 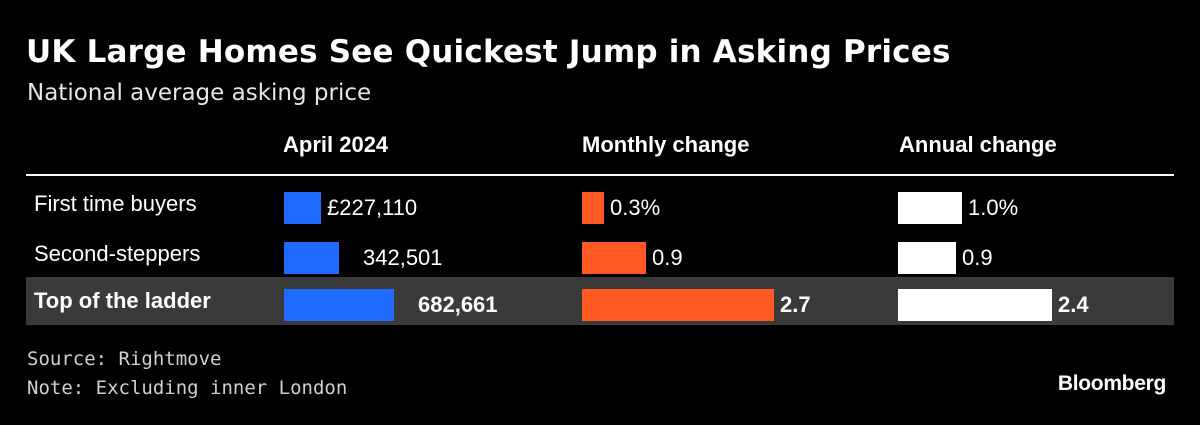 I want to click on column-header-monthly-change: Monthly change, so click(x=666, y=144).